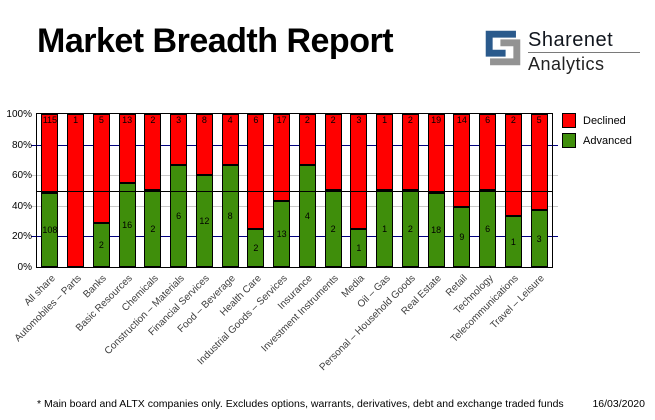  Describe the element at coordinates (503, 48) in the screenshot. I see `sharenet-logo-icon` at that location.